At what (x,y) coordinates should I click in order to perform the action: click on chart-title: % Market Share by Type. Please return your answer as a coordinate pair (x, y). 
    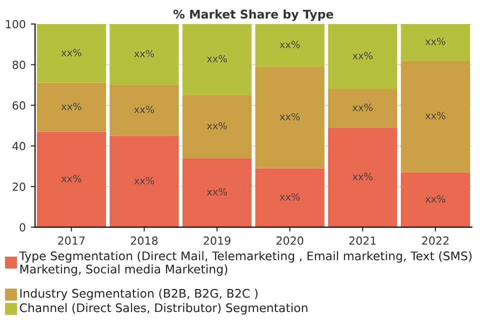
    Looking at the image, I should click on (253, 15).